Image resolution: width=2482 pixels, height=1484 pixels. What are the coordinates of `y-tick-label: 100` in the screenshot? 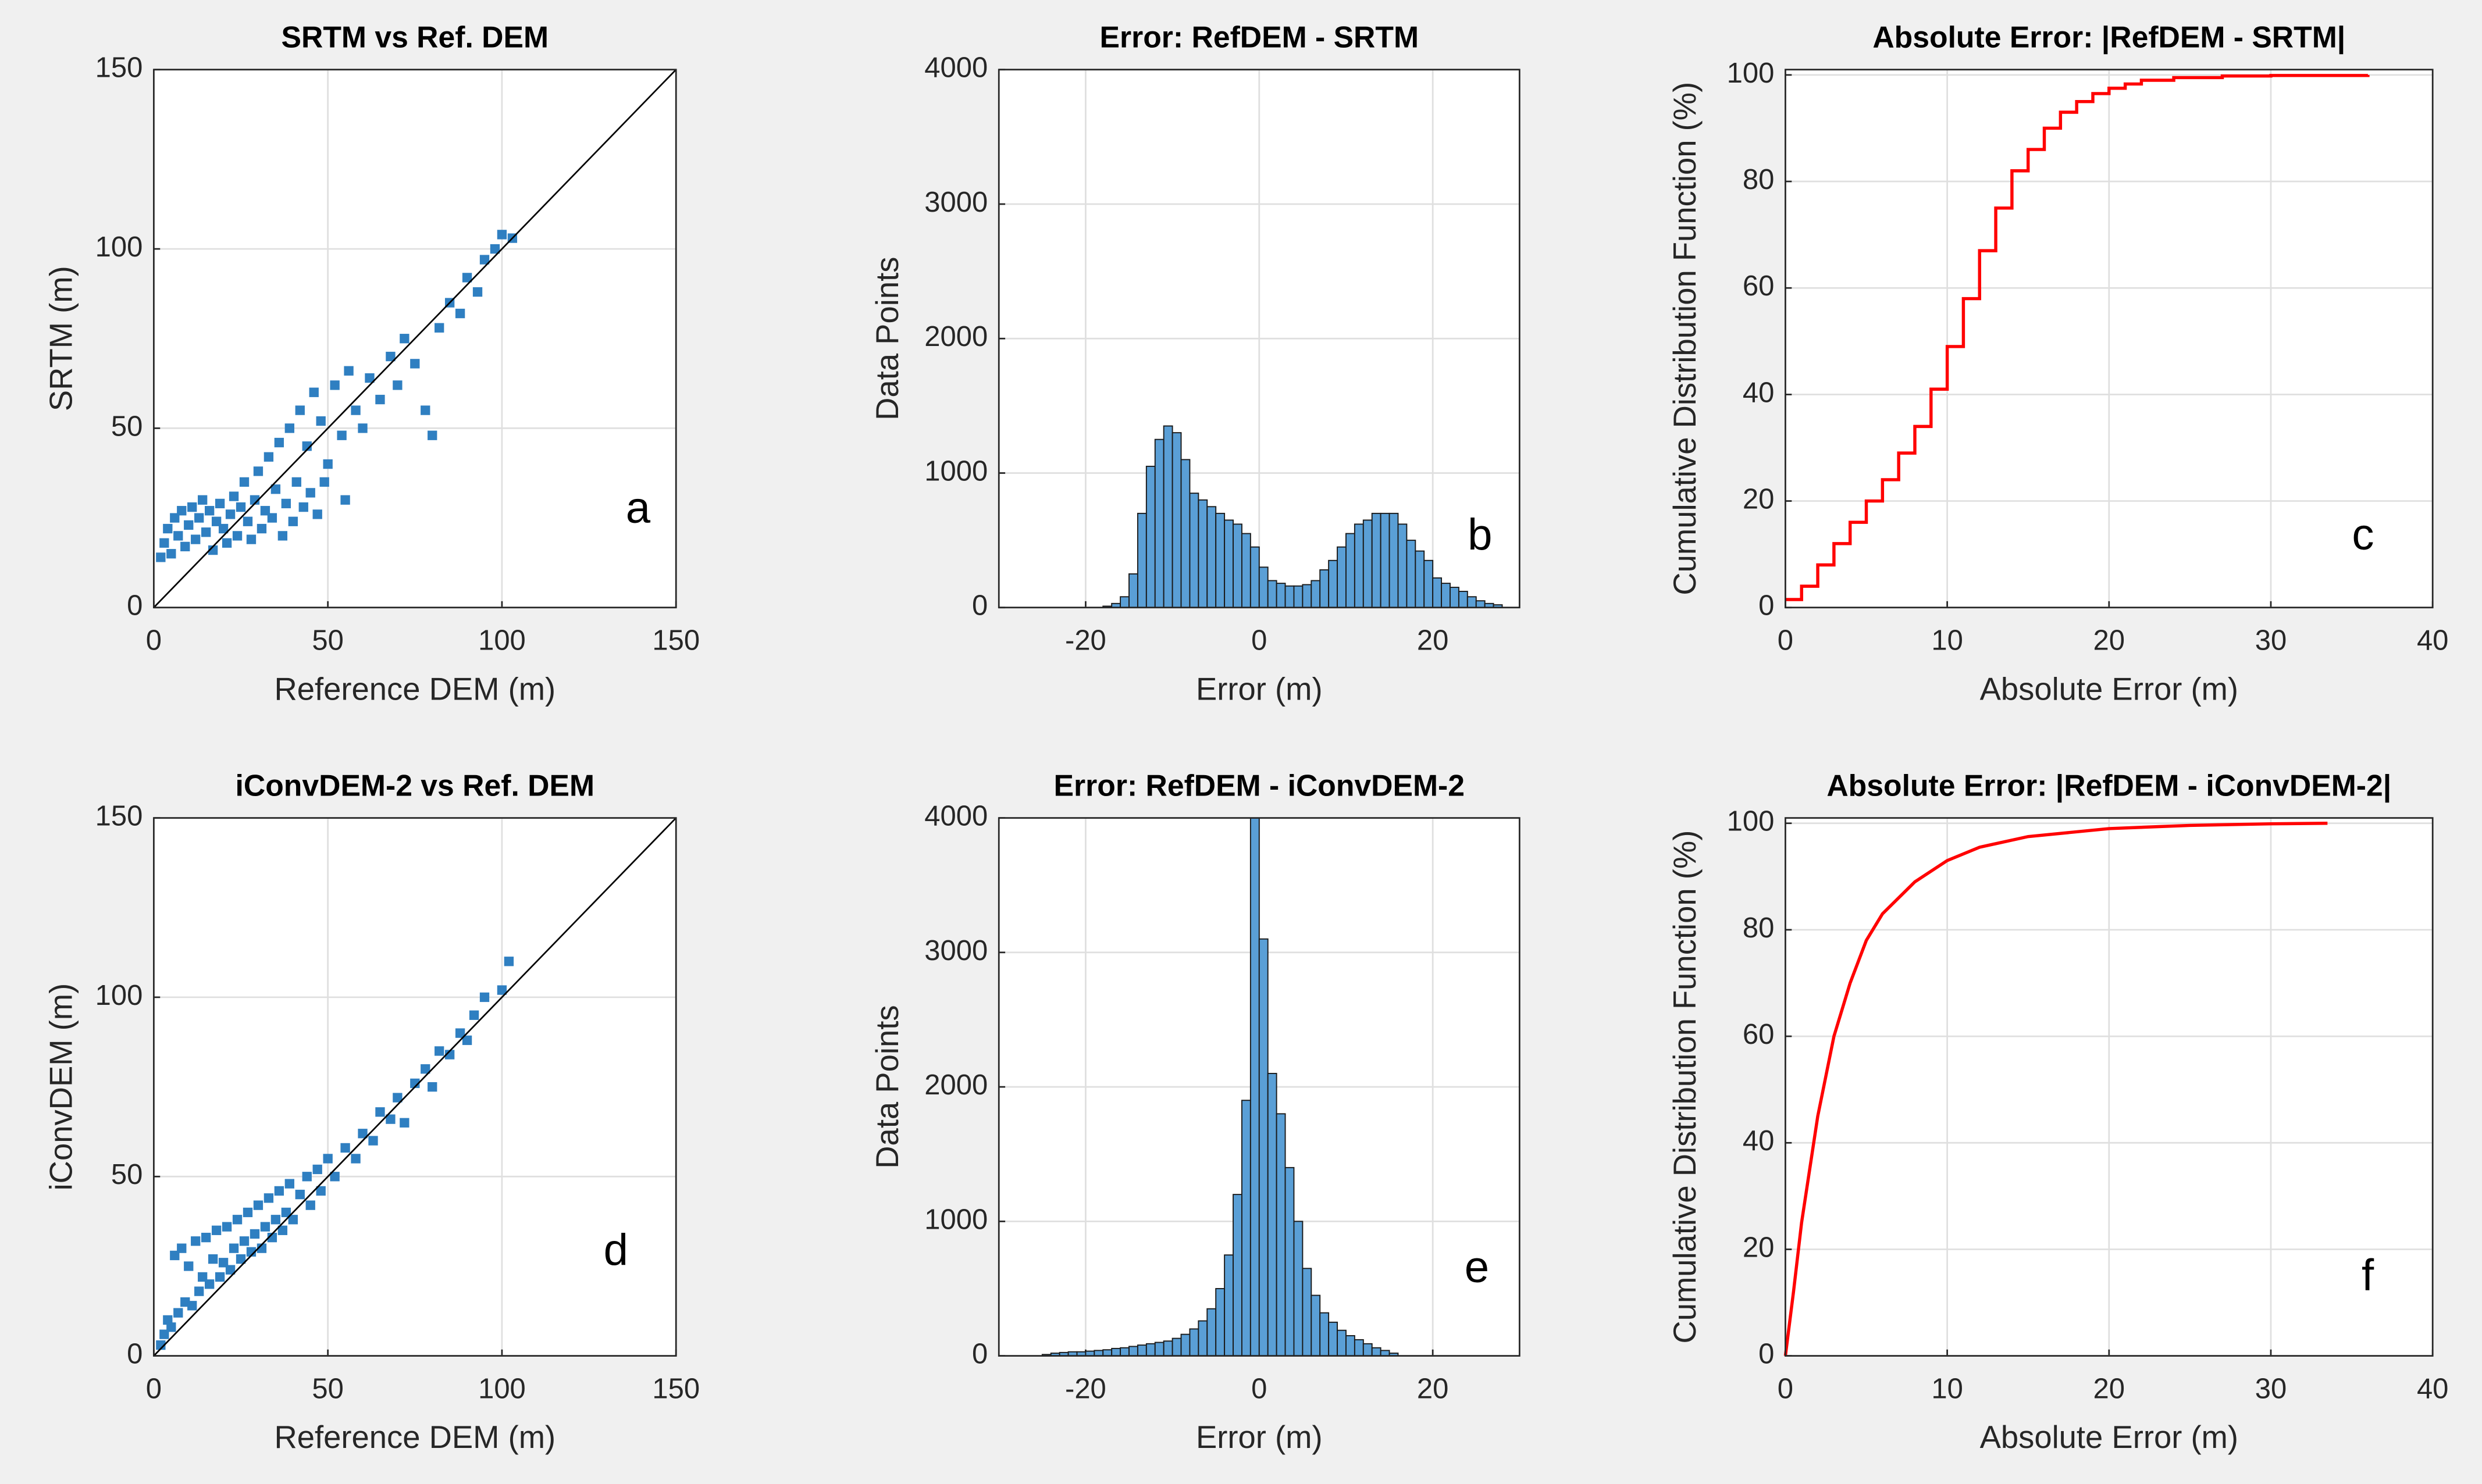 It's located at (119, 247).